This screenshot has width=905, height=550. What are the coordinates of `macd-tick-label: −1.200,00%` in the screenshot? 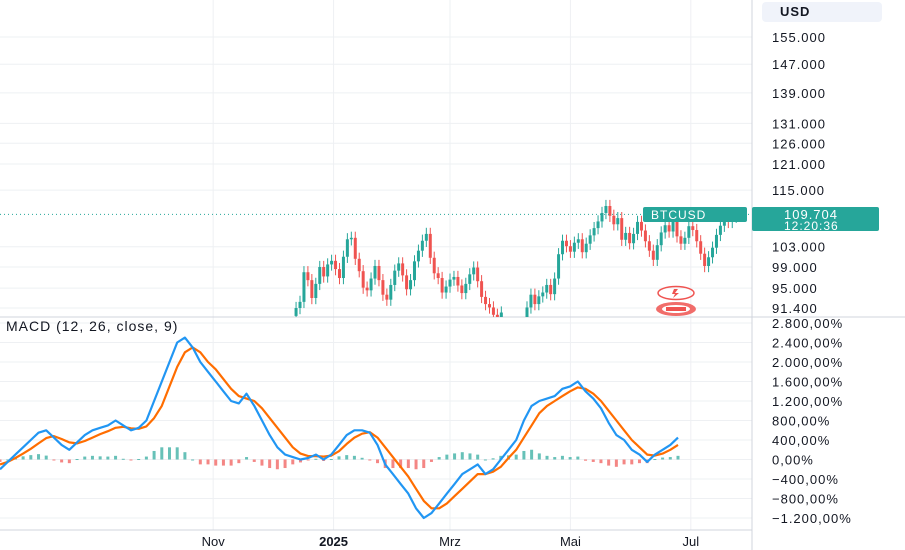 It's located at (812, 518).